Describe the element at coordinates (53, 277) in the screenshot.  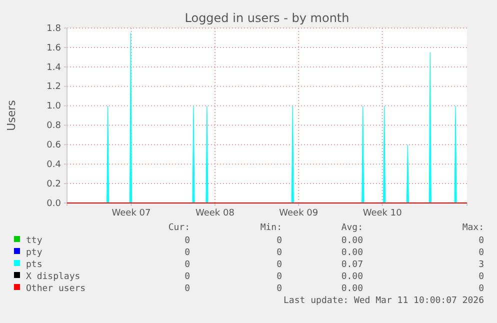
I see `legend-label: X displays` at that location.